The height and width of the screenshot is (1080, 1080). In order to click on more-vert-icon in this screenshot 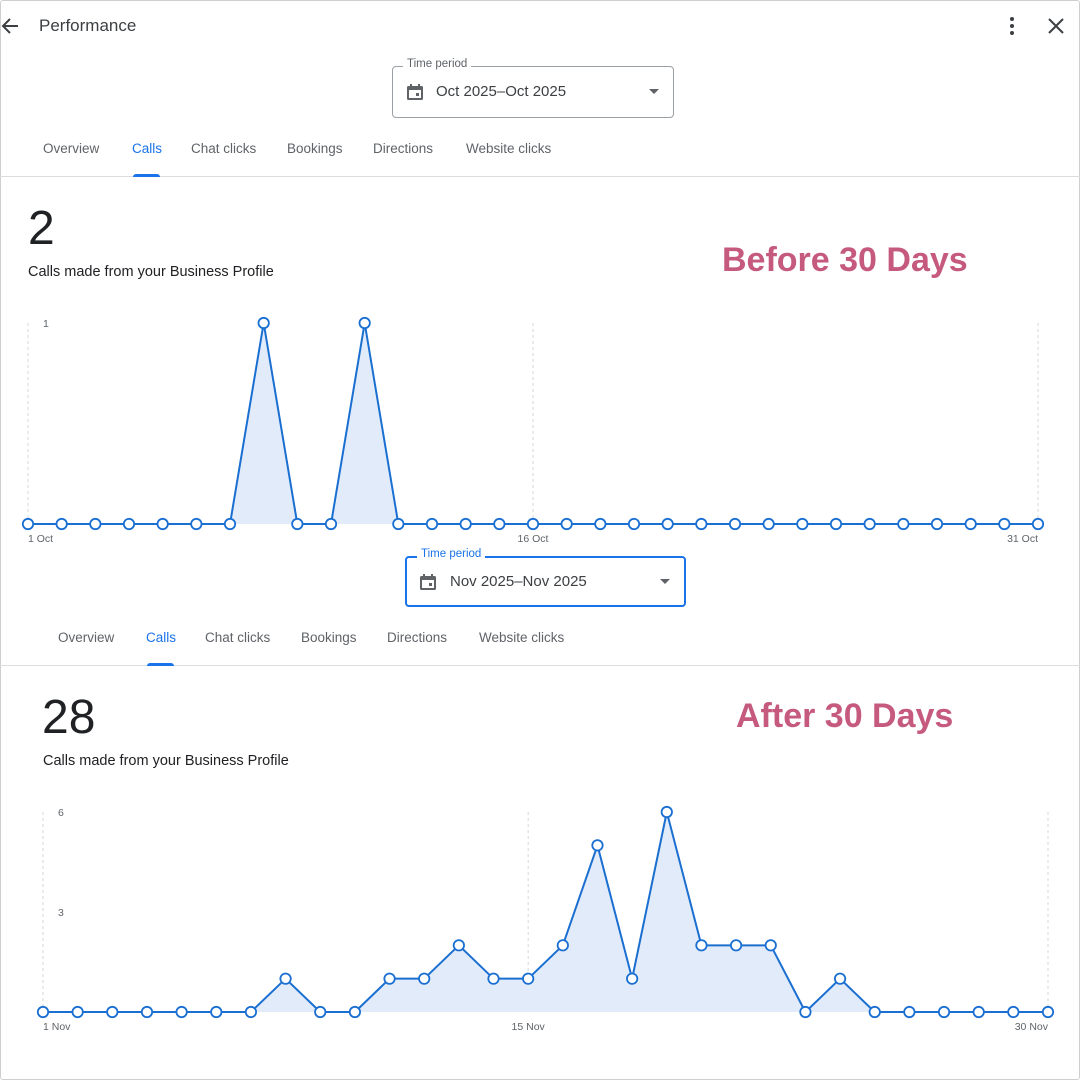, I will do `click(1012, 26)`.